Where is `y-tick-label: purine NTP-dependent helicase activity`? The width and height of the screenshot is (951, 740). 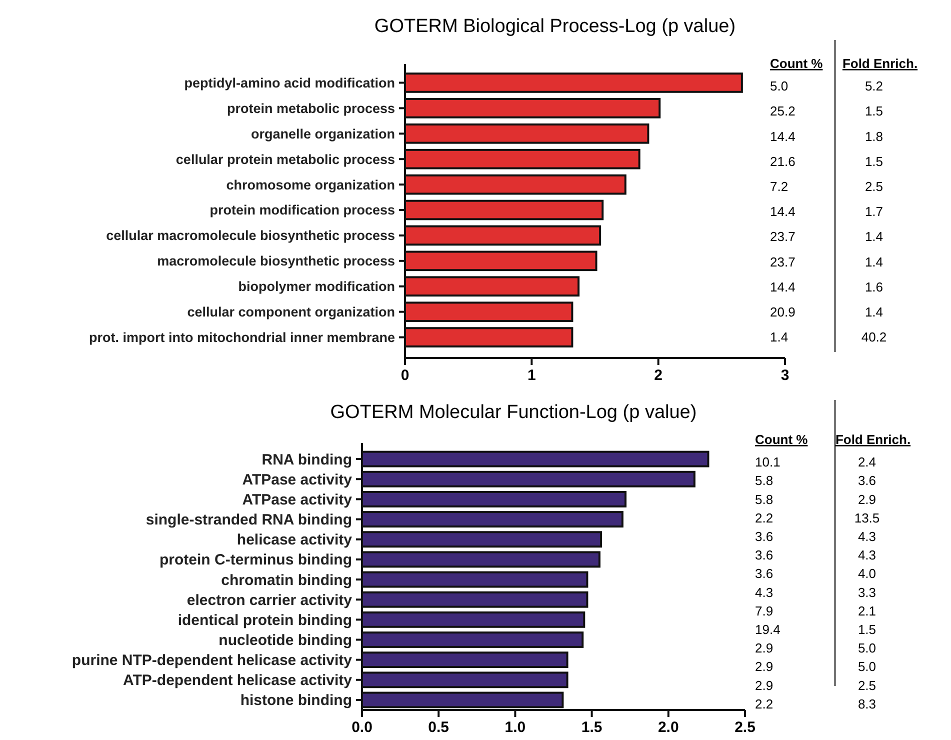
y-tick-label: purine NTP-dependent helicase activity is located at coordinates (212, 661).